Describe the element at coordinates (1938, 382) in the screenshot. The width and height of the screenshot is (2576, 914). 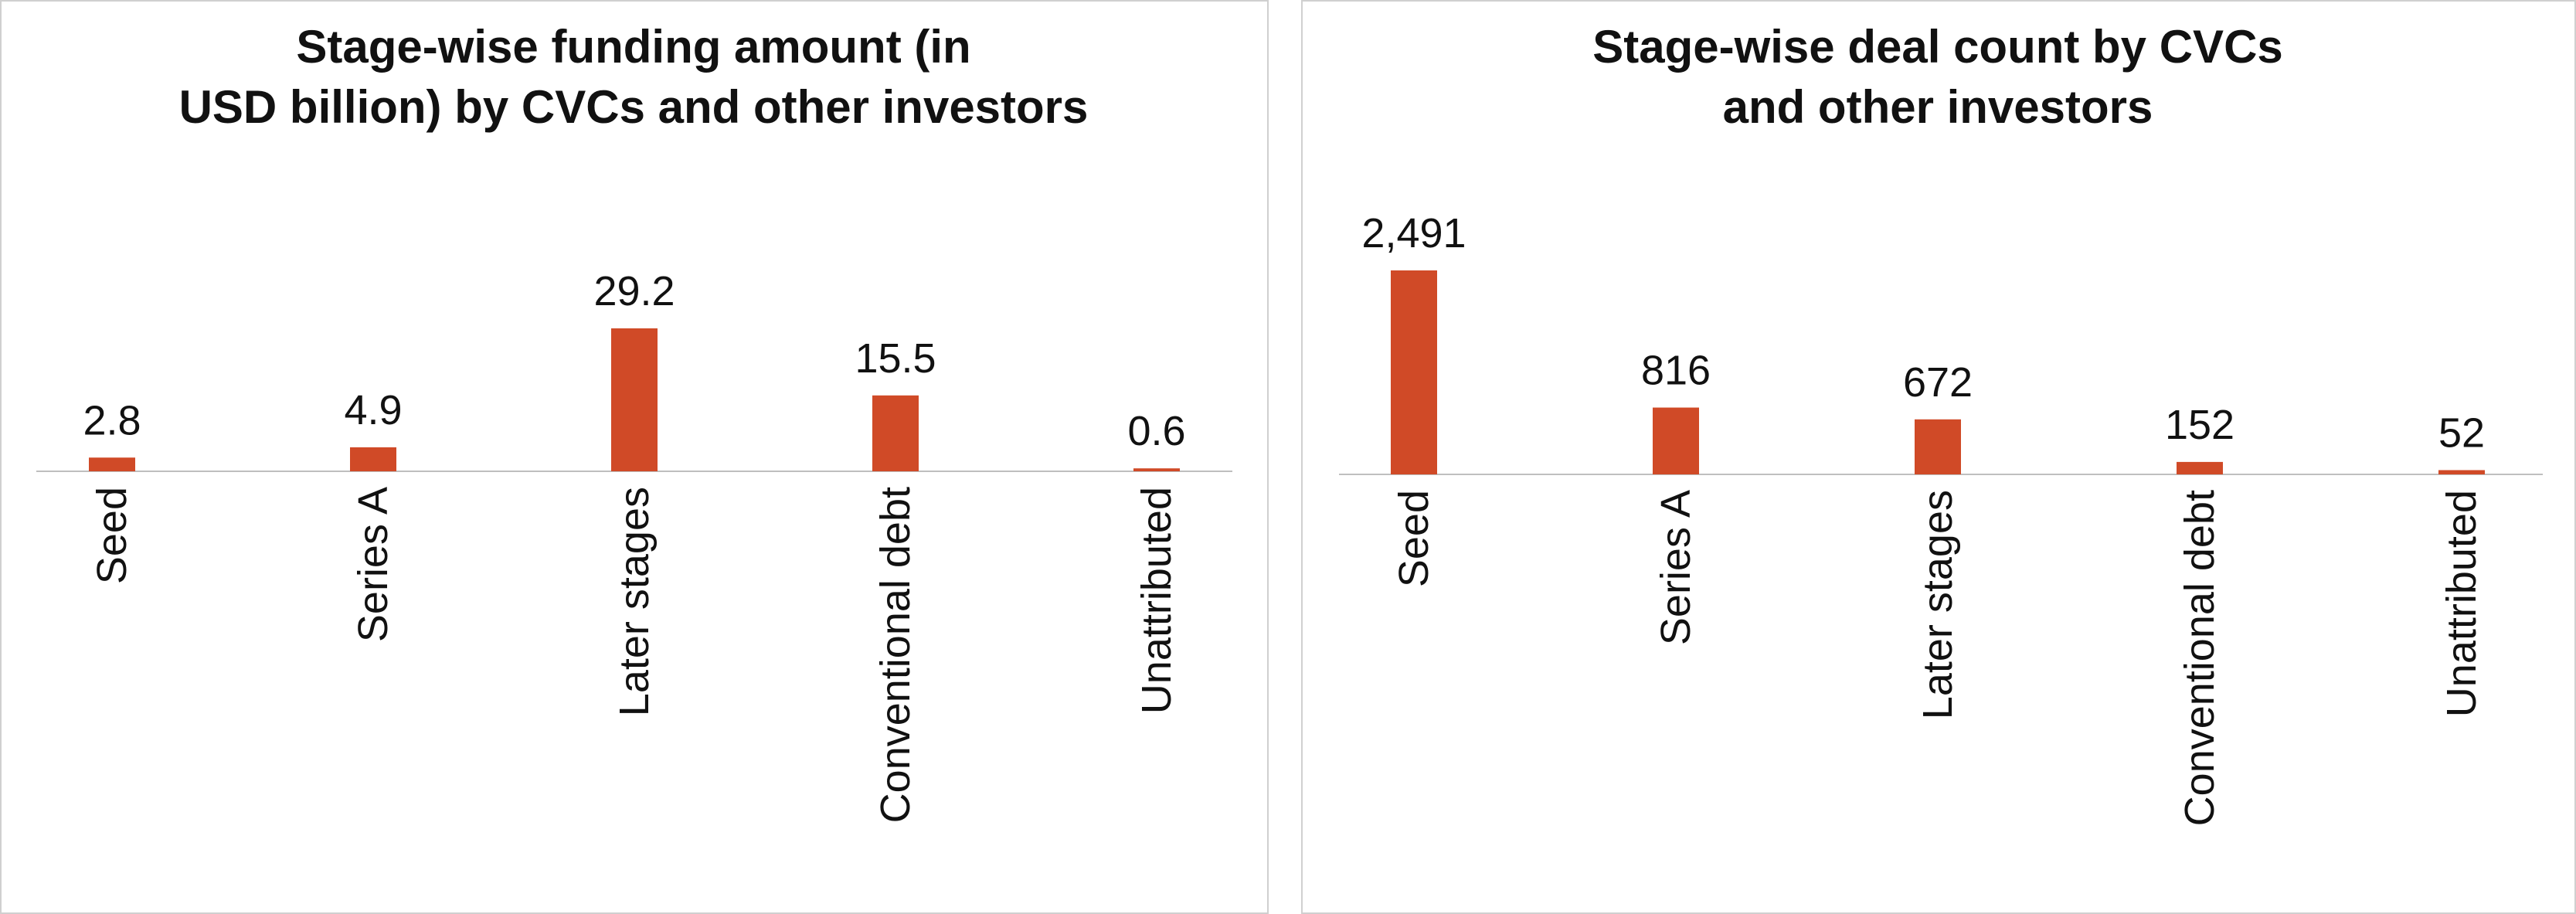
I see `value-label: 672` at that location.